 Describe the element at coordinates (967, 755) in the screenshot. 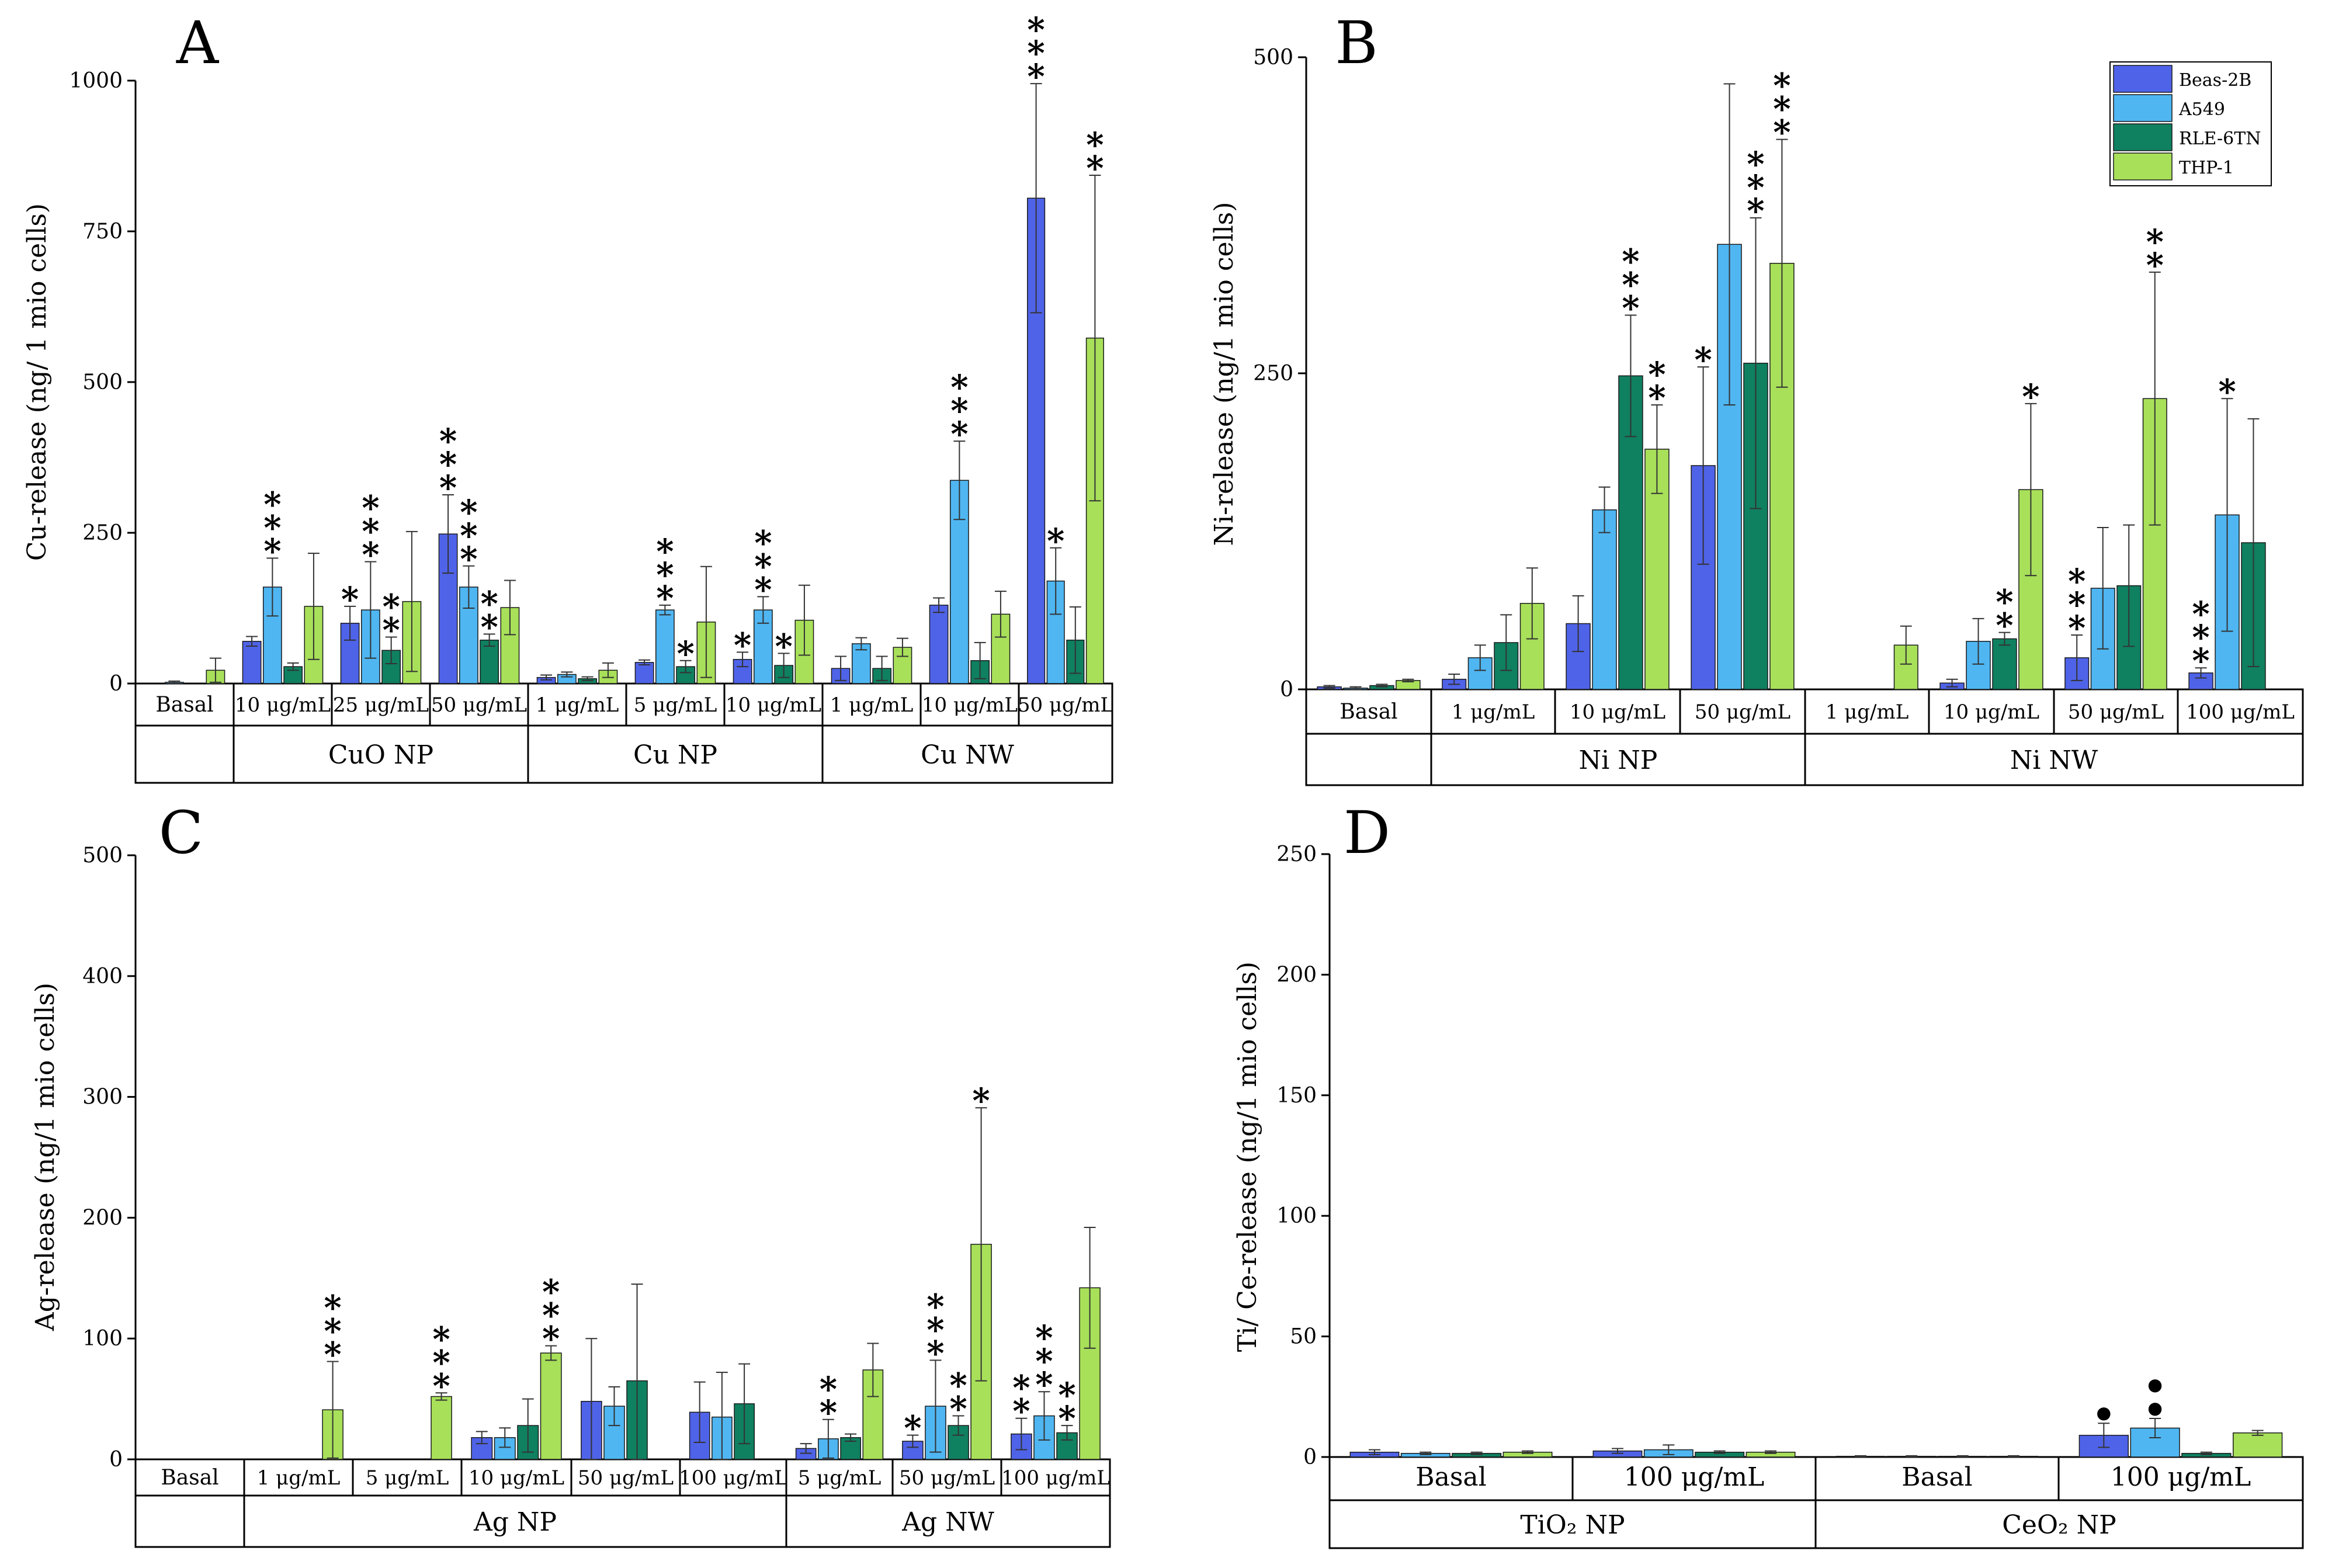

I see `group-label: Cu NW` at that location.